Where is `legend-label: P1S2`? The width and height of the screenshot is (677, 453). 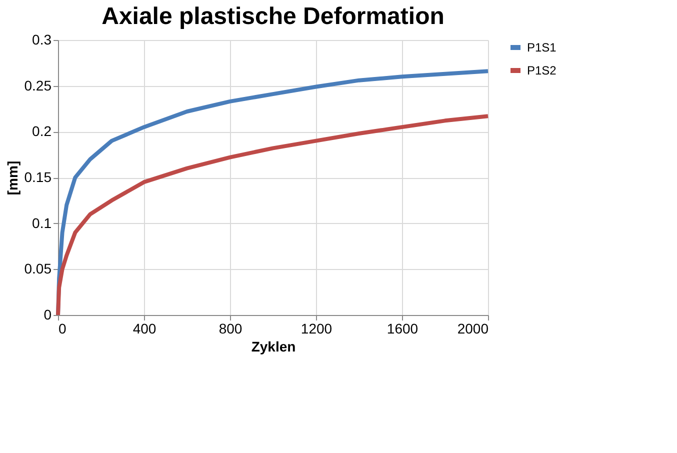 legend-label: P1S2 is located at coordinates (542, 71).